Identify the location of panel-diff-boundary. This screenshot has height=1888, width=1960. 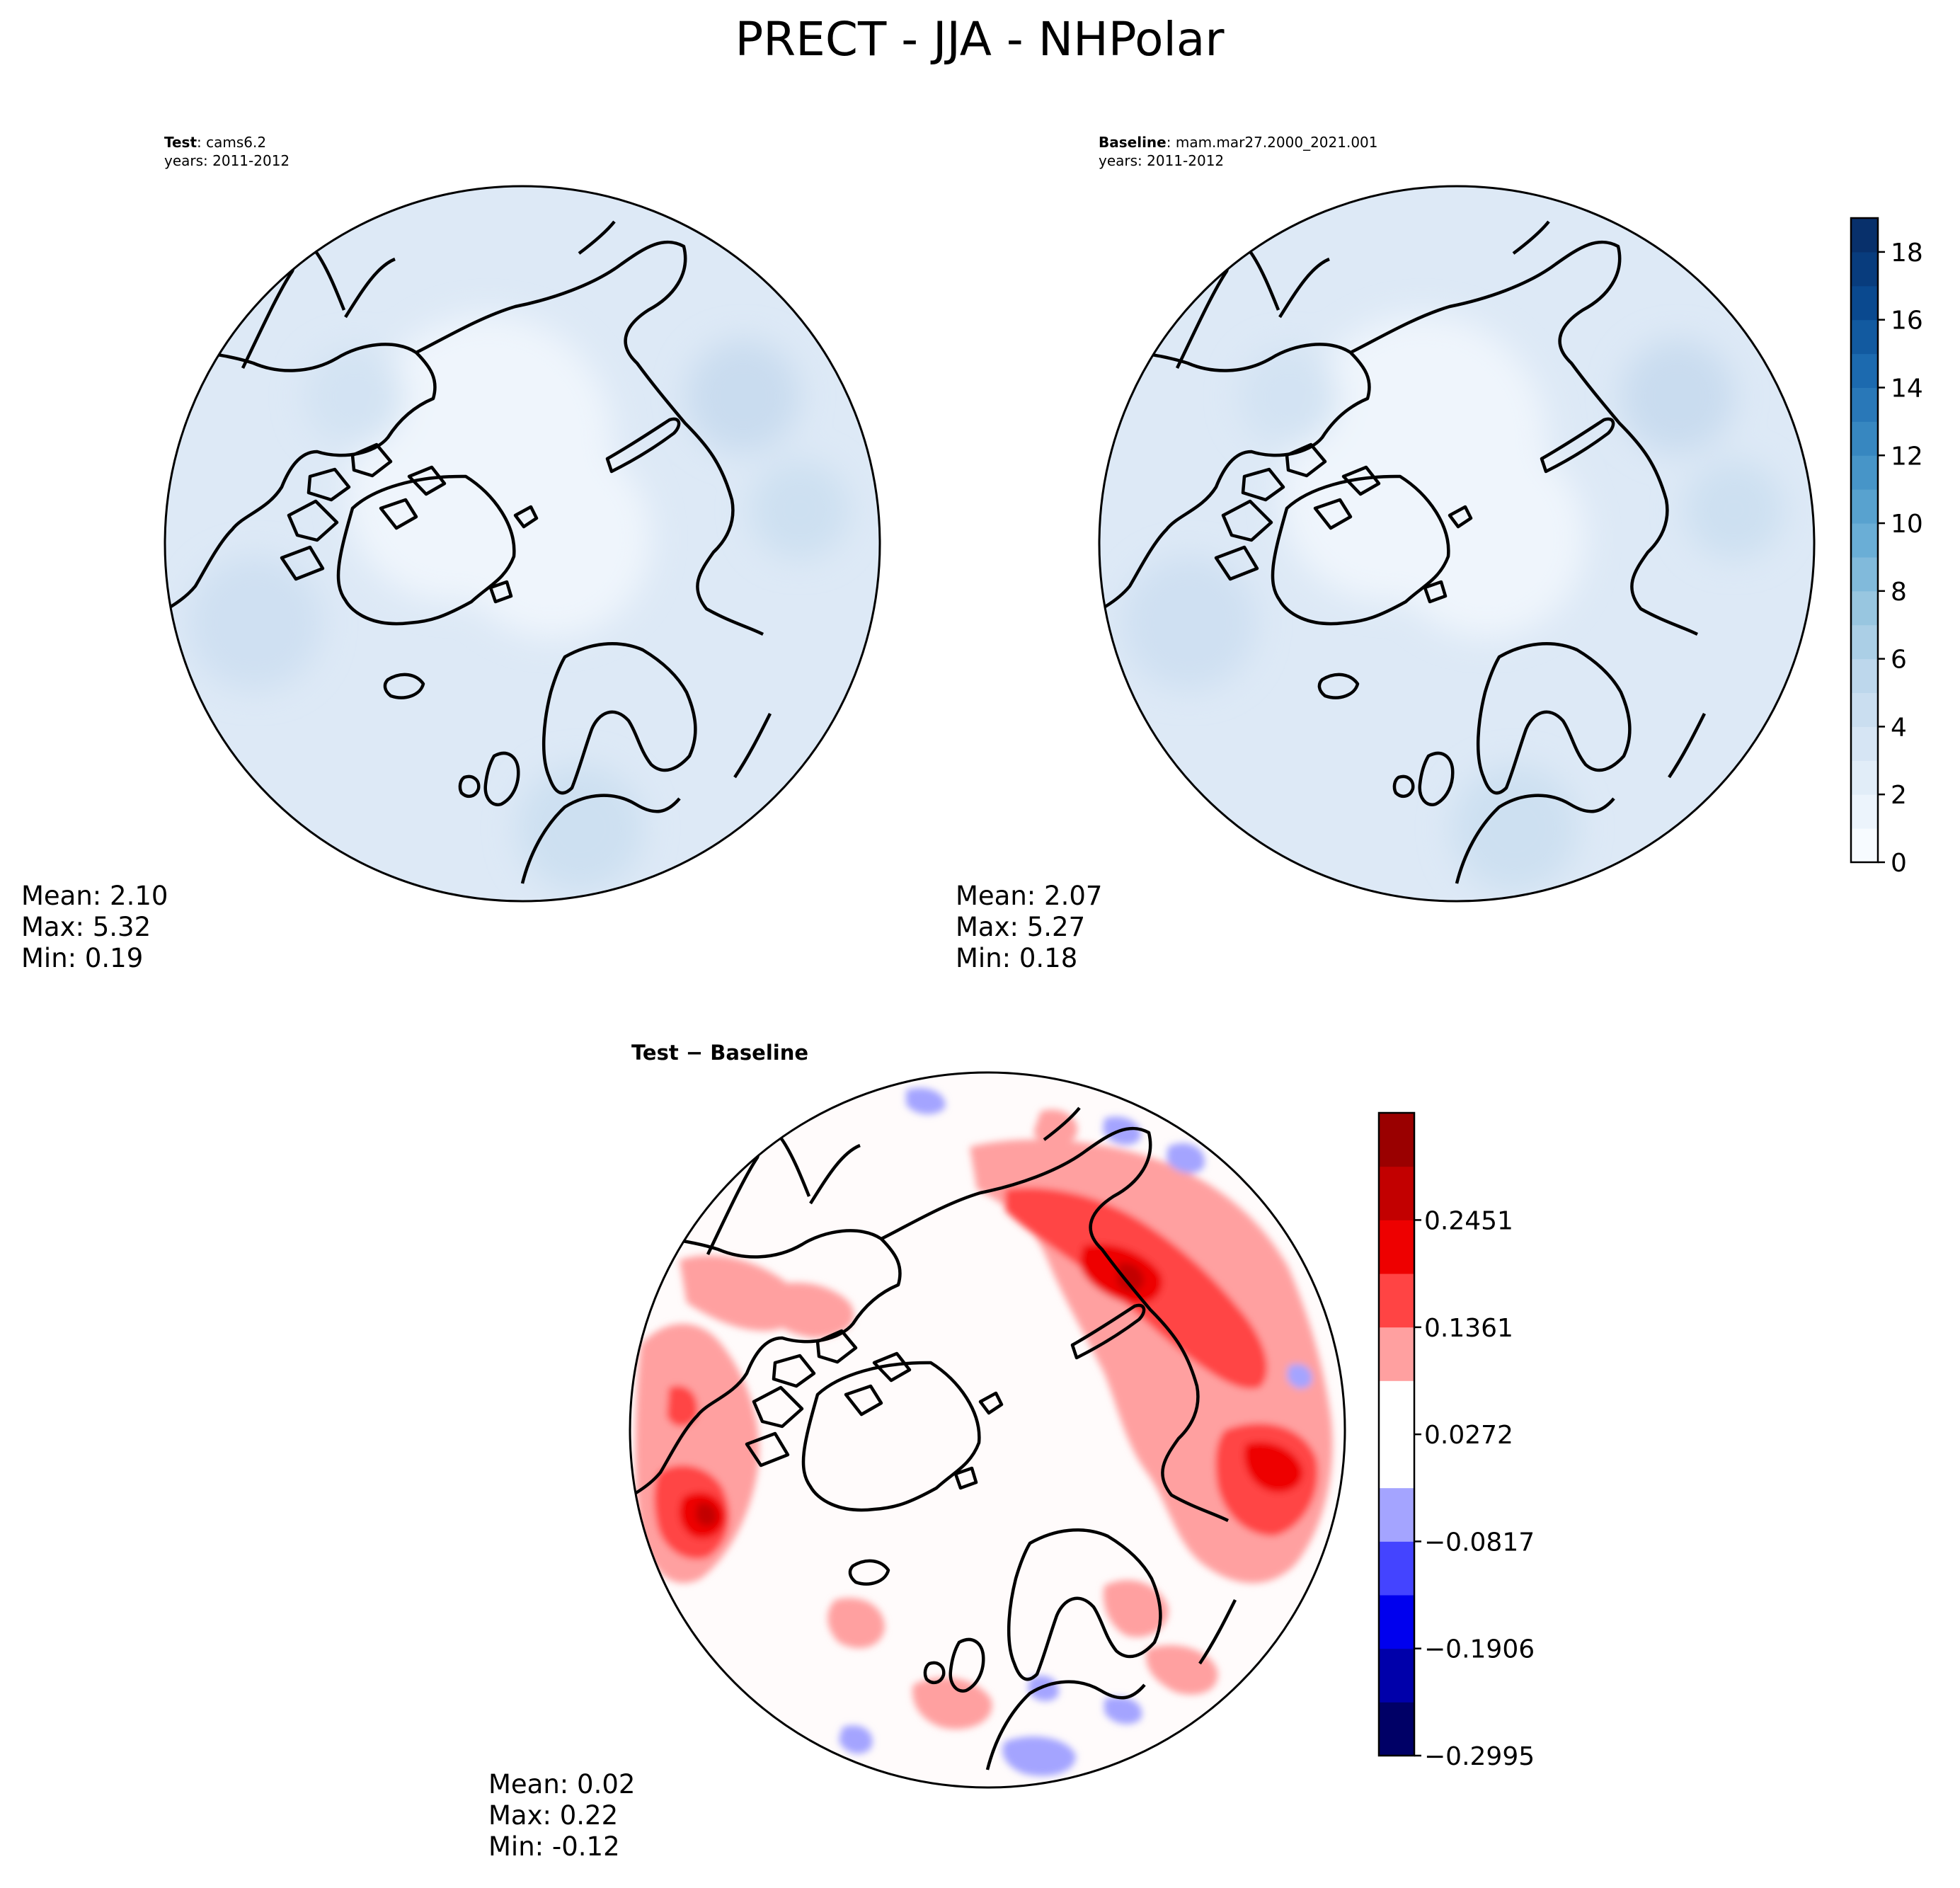
(987, 1430).